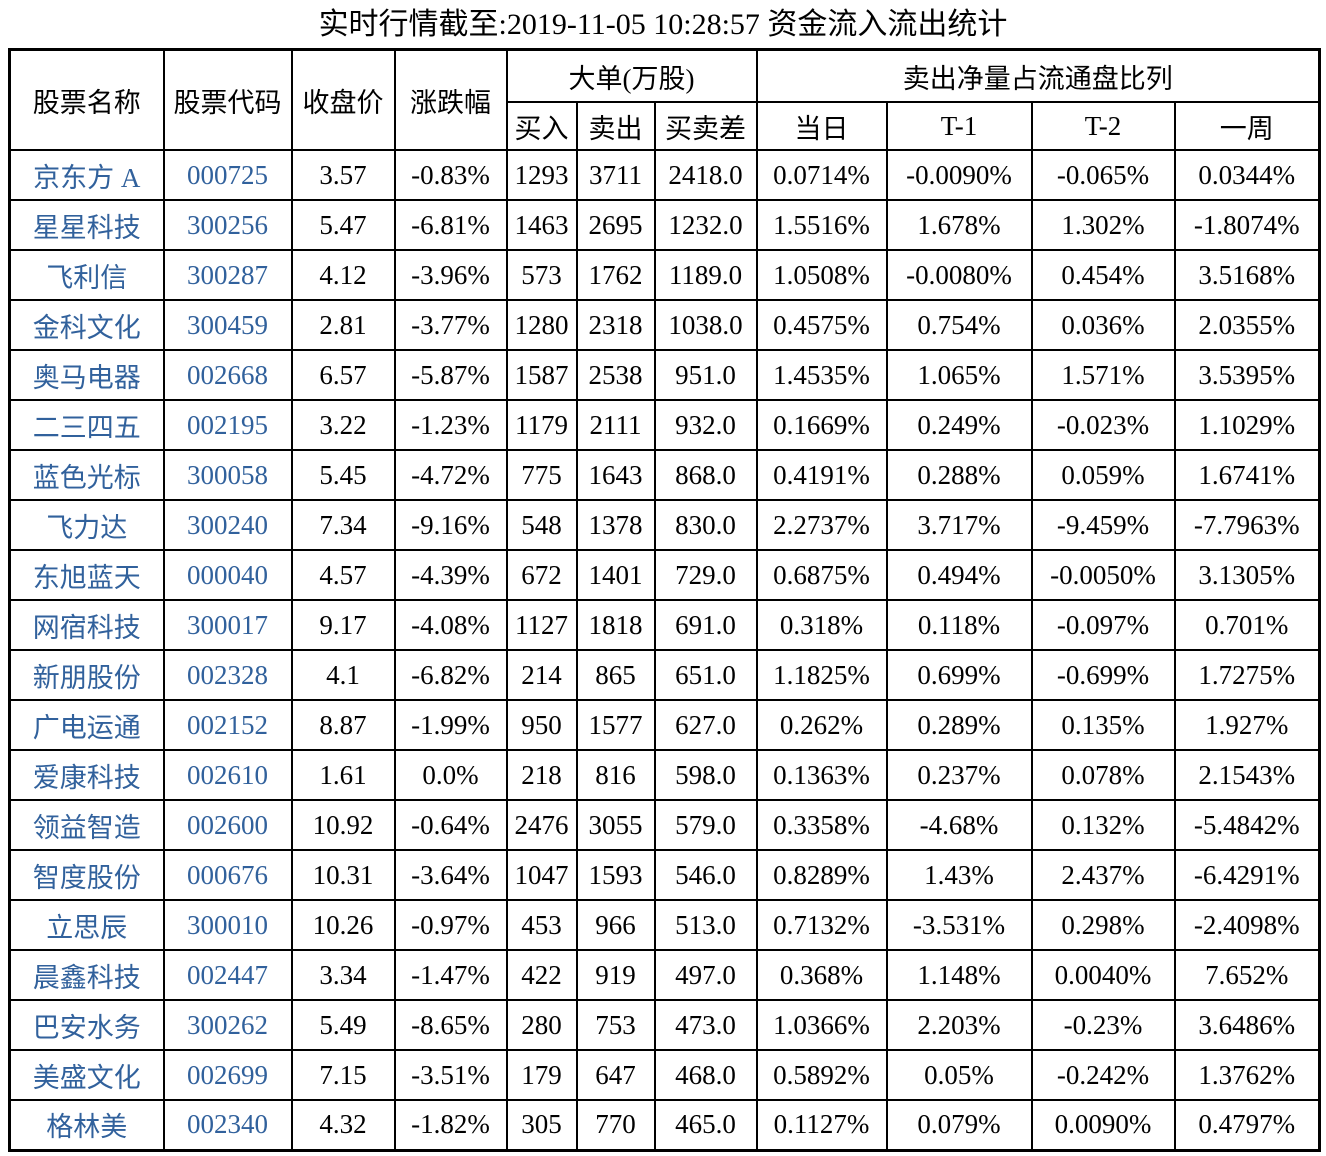  What do you see at coordinates (705, 975) in the screenshot?
I see `buy-sell-diff-cell: 497.0` at bounding box center [705, 975].